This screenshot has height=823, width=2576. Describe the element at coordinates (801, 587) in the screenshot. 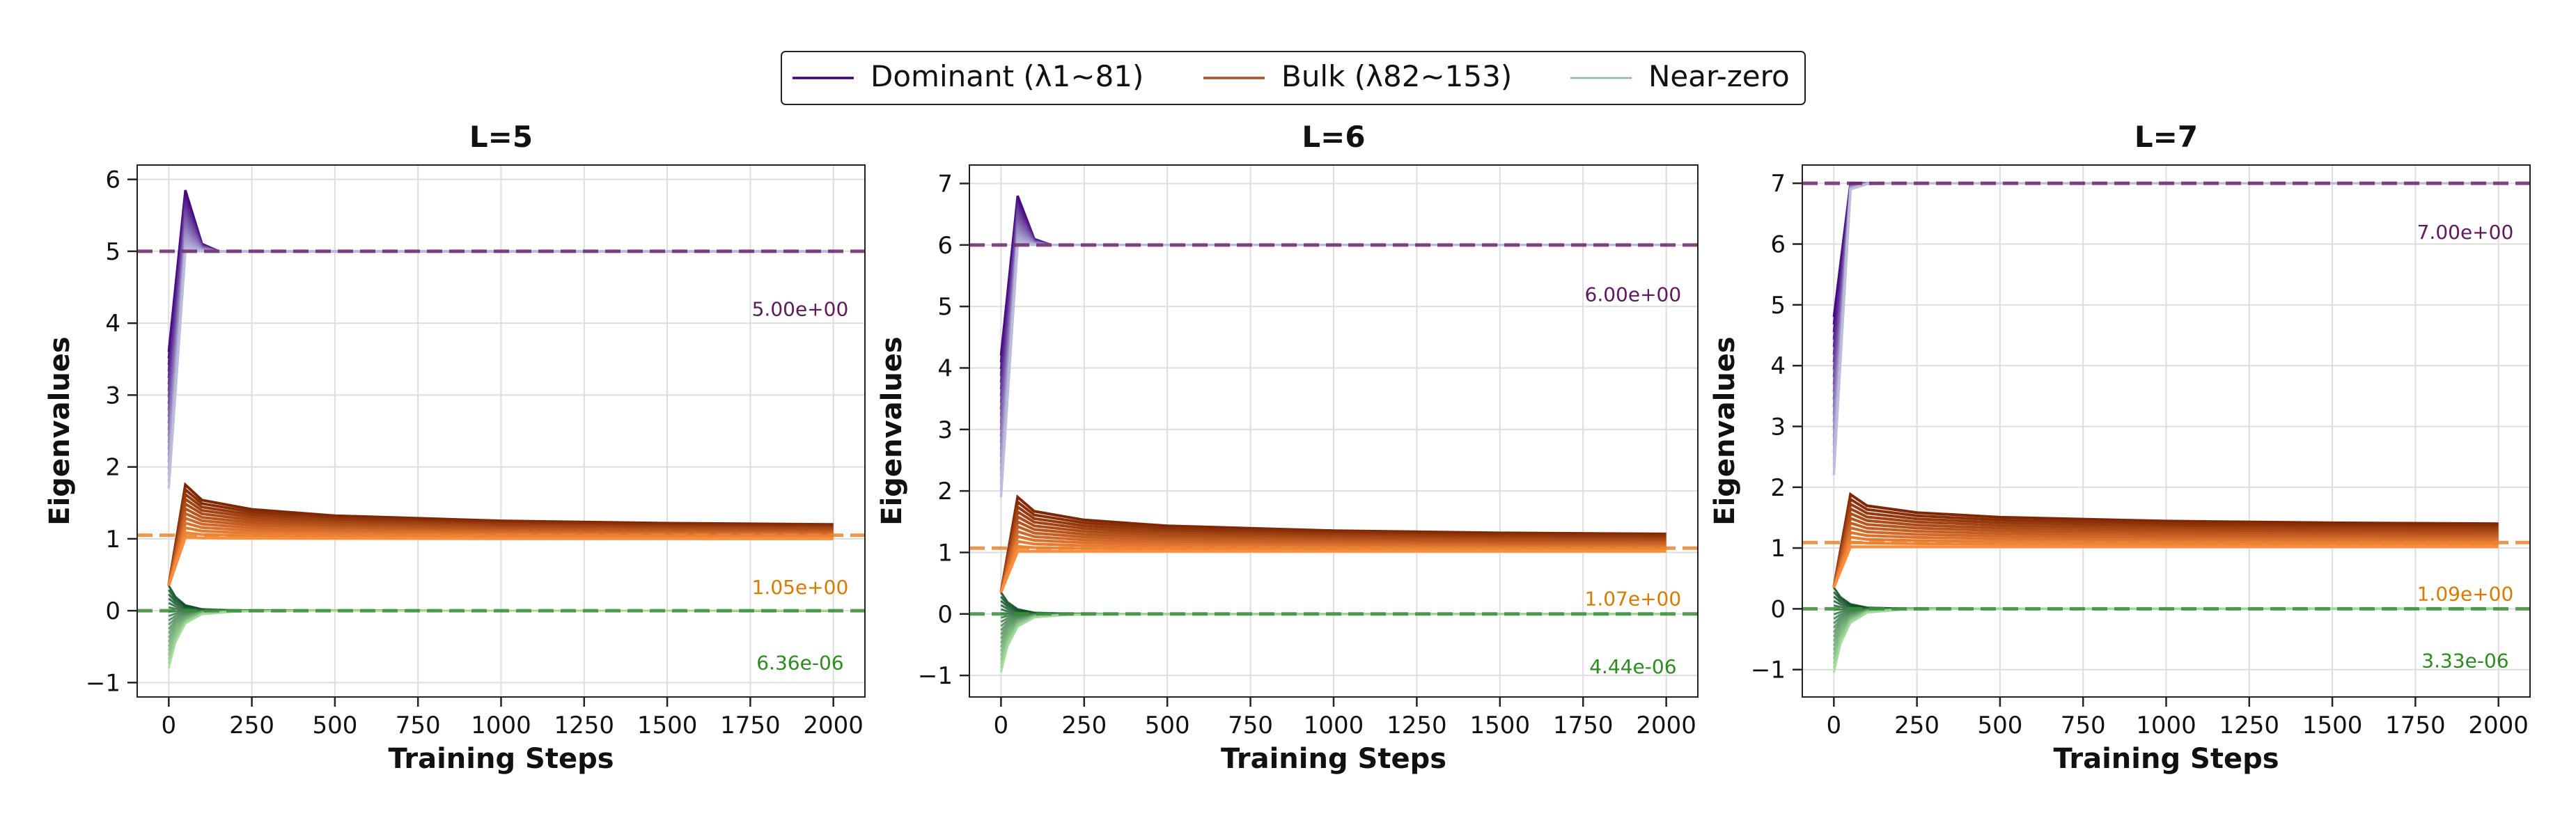

I see `reference-label-bulk: 1.05e+00` at that location.